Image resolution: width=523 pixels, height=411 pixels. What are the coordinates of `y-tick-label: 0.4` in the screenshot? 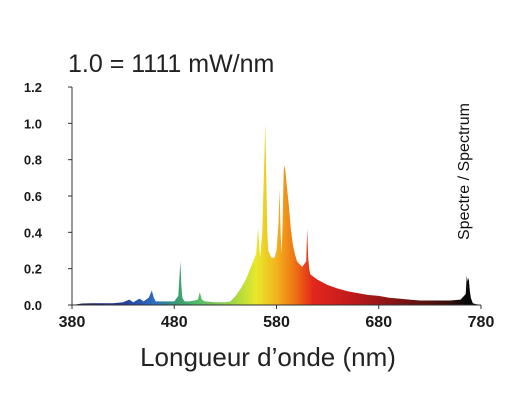 It's located at (33, 232).